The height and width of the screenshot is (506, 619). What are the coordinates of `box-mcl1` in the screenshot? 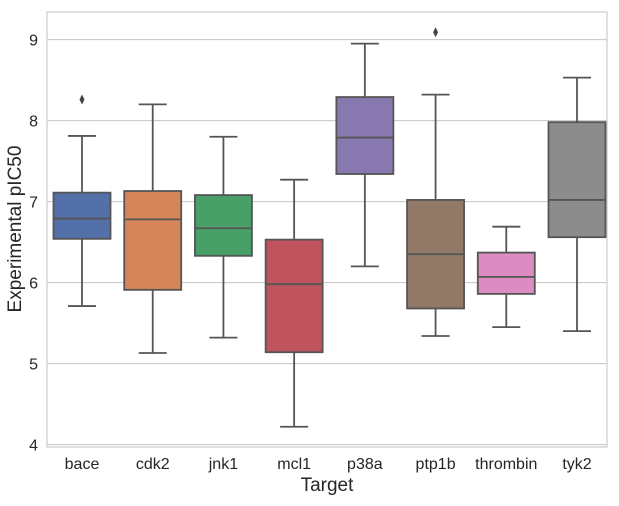 It's located at (294, 303).